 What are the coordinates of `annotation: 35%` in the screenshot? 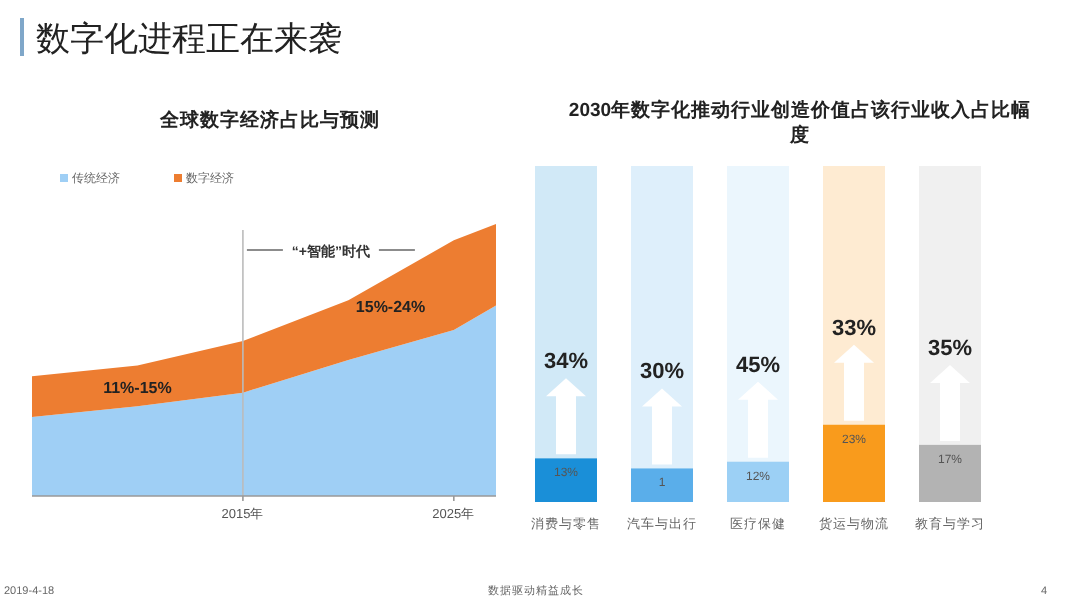 It's located at (950, 348).